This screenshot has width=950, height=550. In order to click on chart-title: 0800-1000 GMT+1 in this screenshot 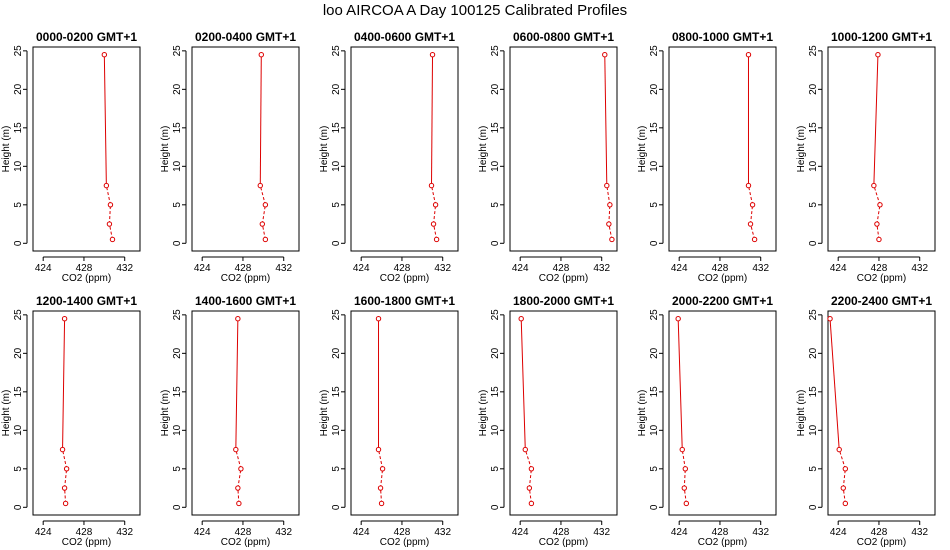, I will do `click(722, 37)`.